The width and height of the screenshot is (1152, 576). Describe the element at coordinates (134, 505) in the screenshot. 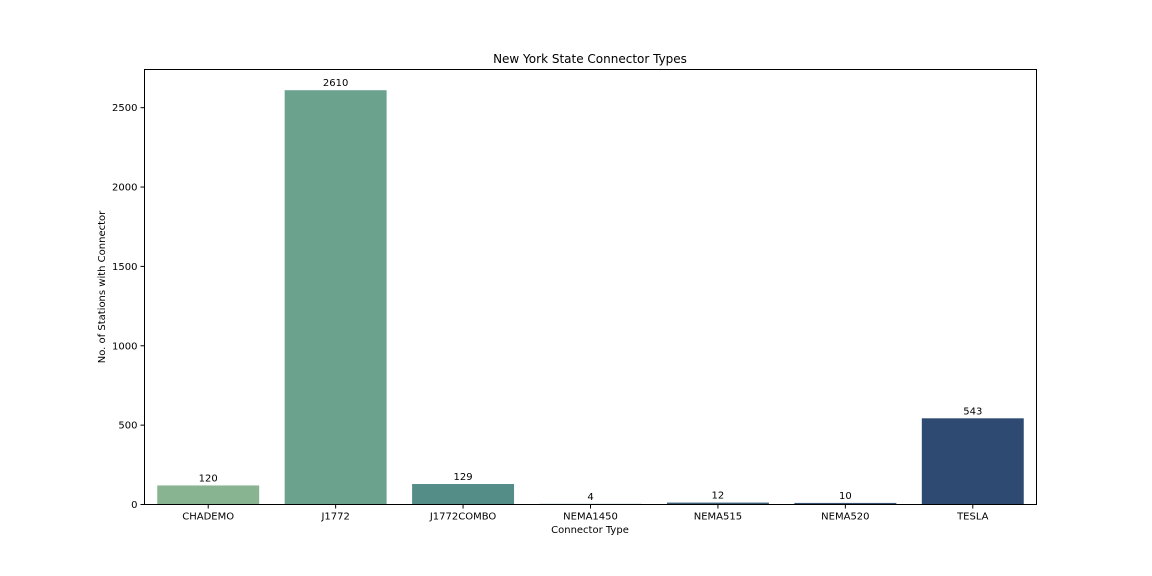

I see `y-tick-label: 0` at that location.